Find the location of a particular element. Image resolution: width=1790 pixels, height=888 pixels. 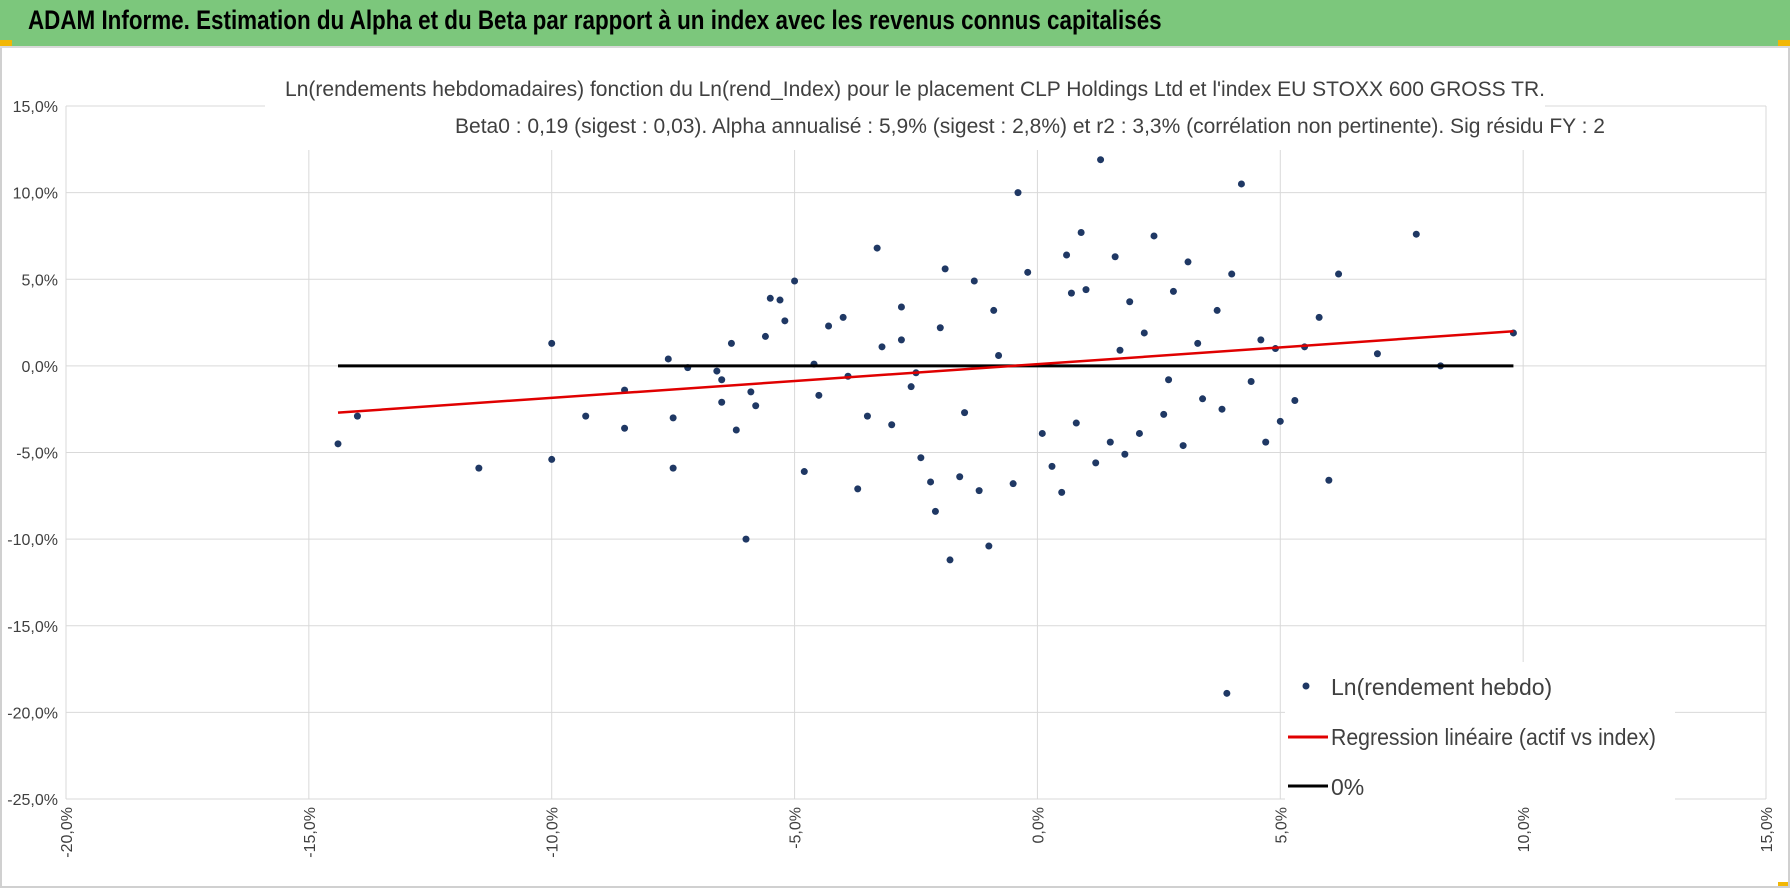

x-tick-label: -15,0% is located at coordinates (310, 832).